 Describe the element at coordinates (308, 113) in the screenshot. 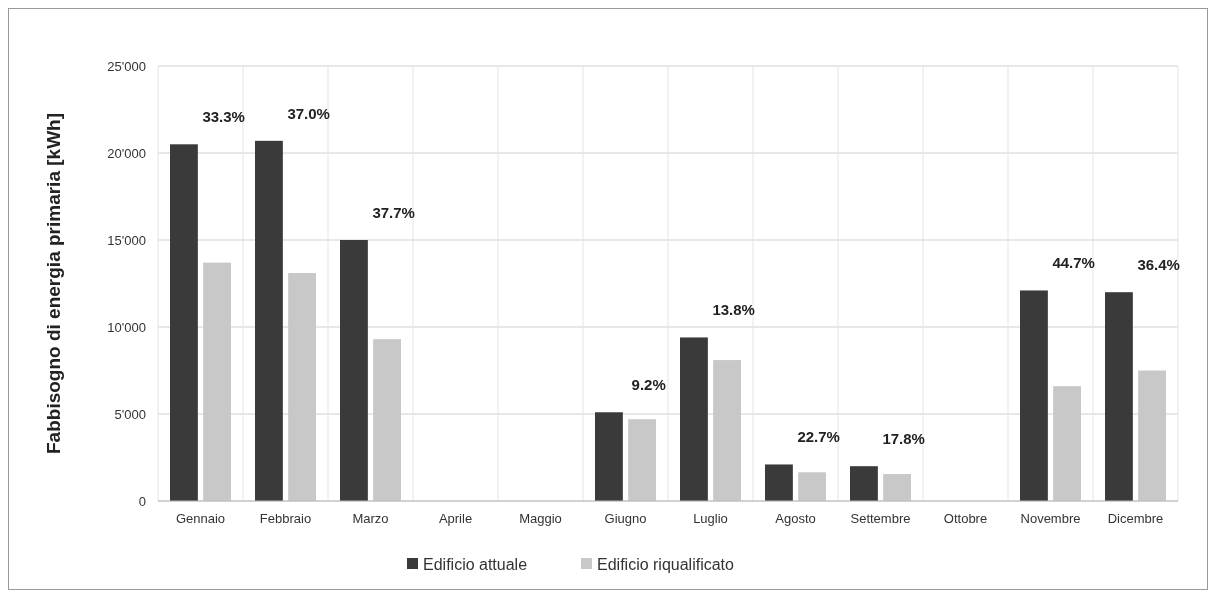

I see `annotation: 37.0%` at that location.